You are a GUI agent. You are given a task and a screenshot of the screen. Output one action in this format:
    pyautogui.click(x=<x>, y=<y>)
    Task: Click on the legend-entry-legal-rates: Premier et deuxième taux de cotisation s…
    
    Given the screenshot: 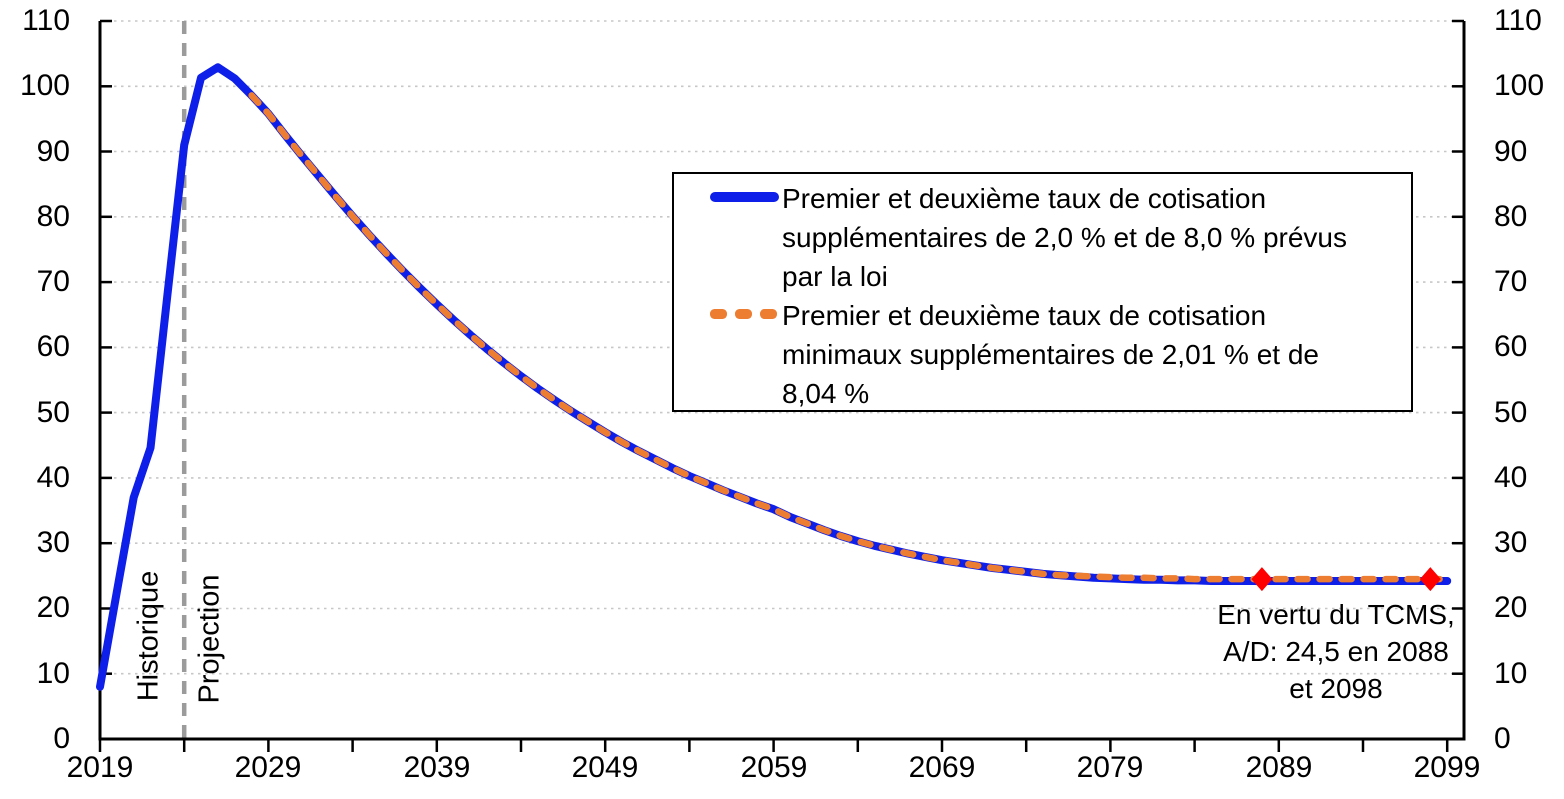 What is the action you would take?
    pyautogui.click(x=1042, y=237)
    